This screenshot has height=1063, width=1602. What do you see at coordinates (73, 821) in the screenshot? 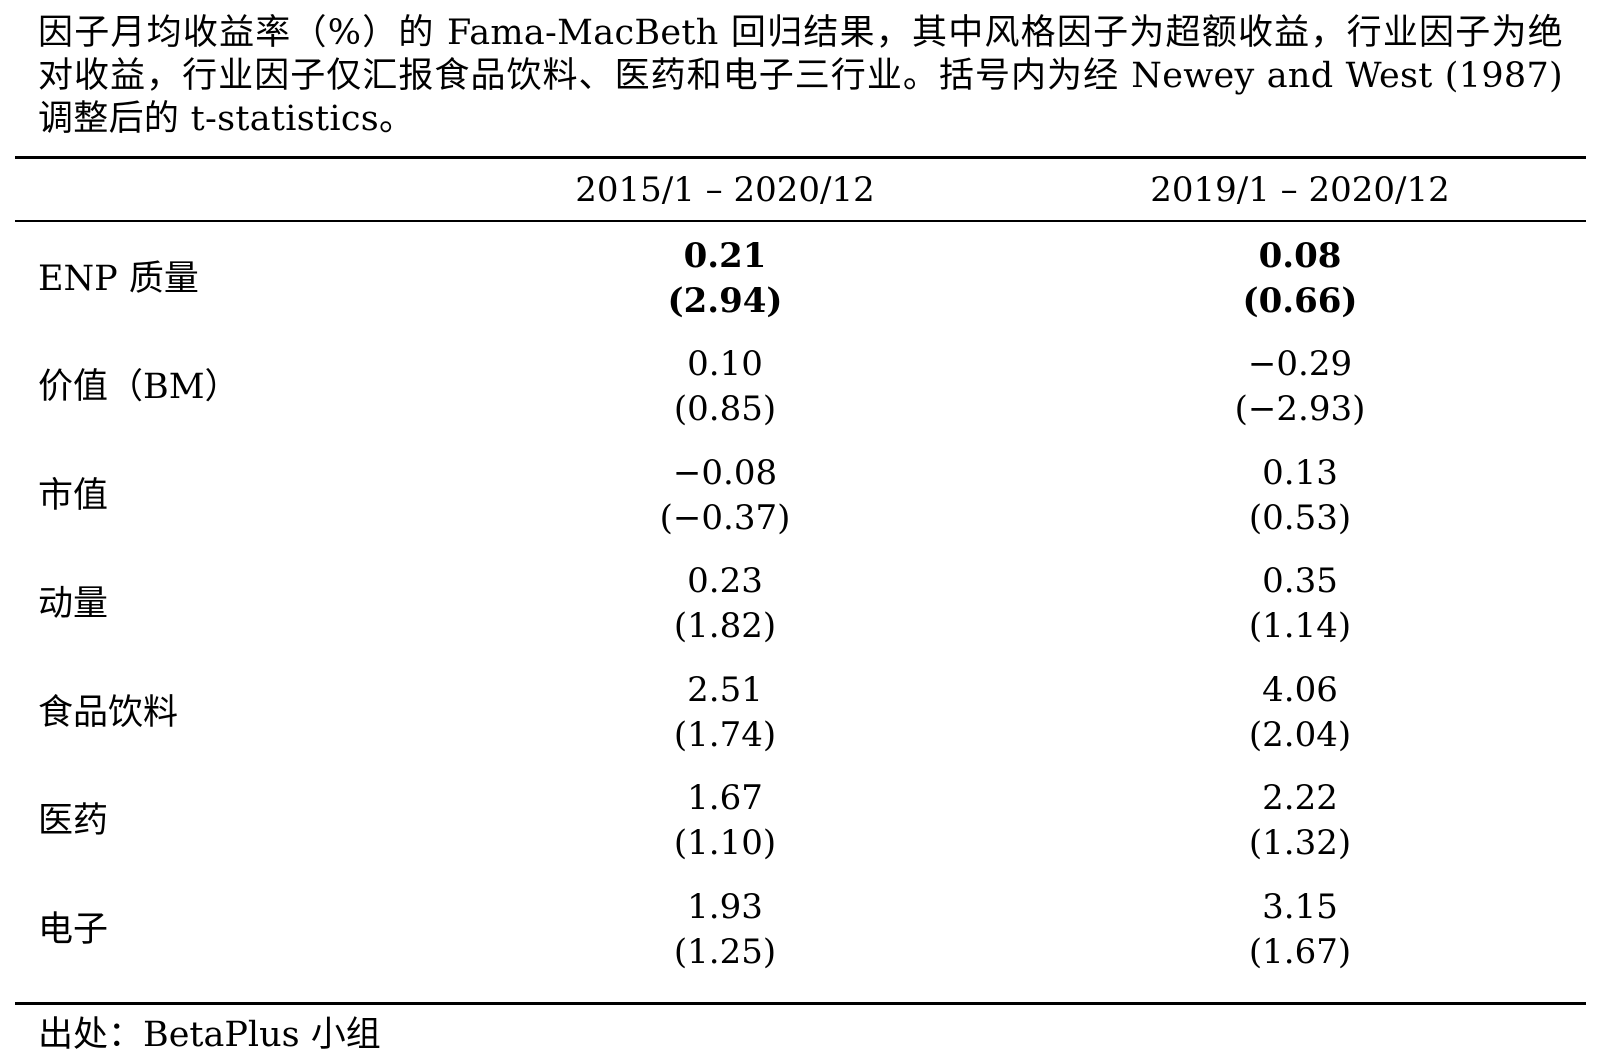
I see `row-label: 医药` at bounding box center [73, 821].